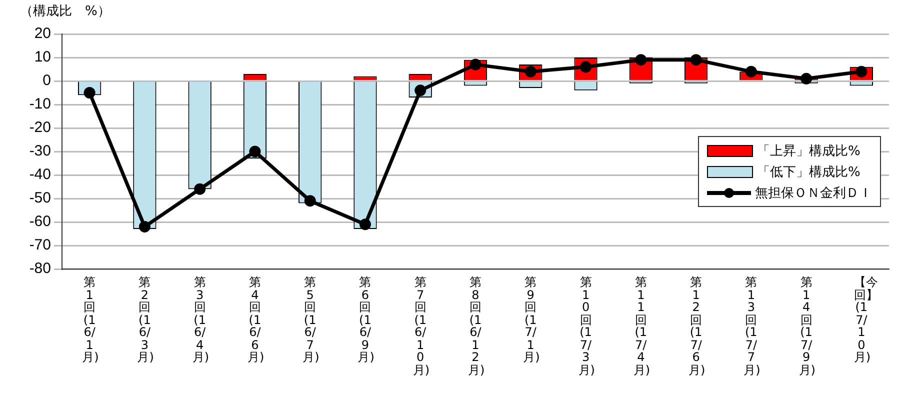 This screenshot has height=413, width=903. Describe the element at coordinates (866, 319) in the screenshot. I see `x-tick-label: 【今回】(17/10月)` at that location.